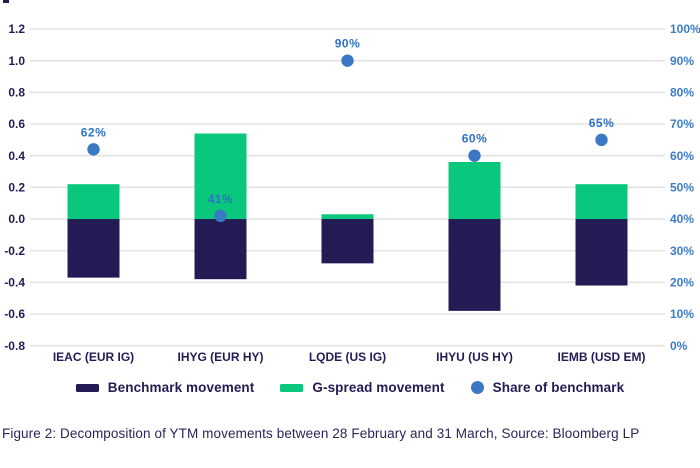 This screenshot has height=468, width=700. I want to click on category-label: IEAC (EUR IG), so click(93, 357).